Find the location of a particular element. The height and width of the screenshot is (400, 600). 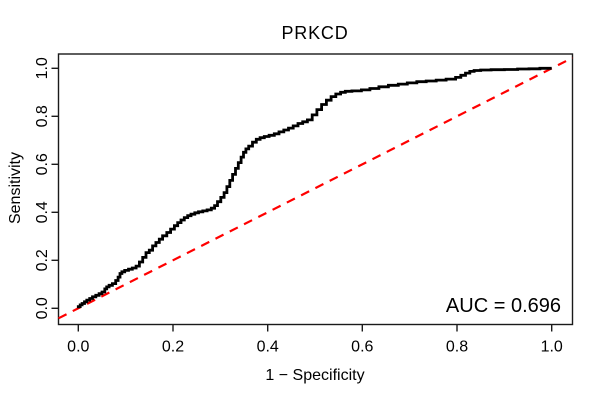

y-tick-label: 0.4 is located at coordinates (42, 212).